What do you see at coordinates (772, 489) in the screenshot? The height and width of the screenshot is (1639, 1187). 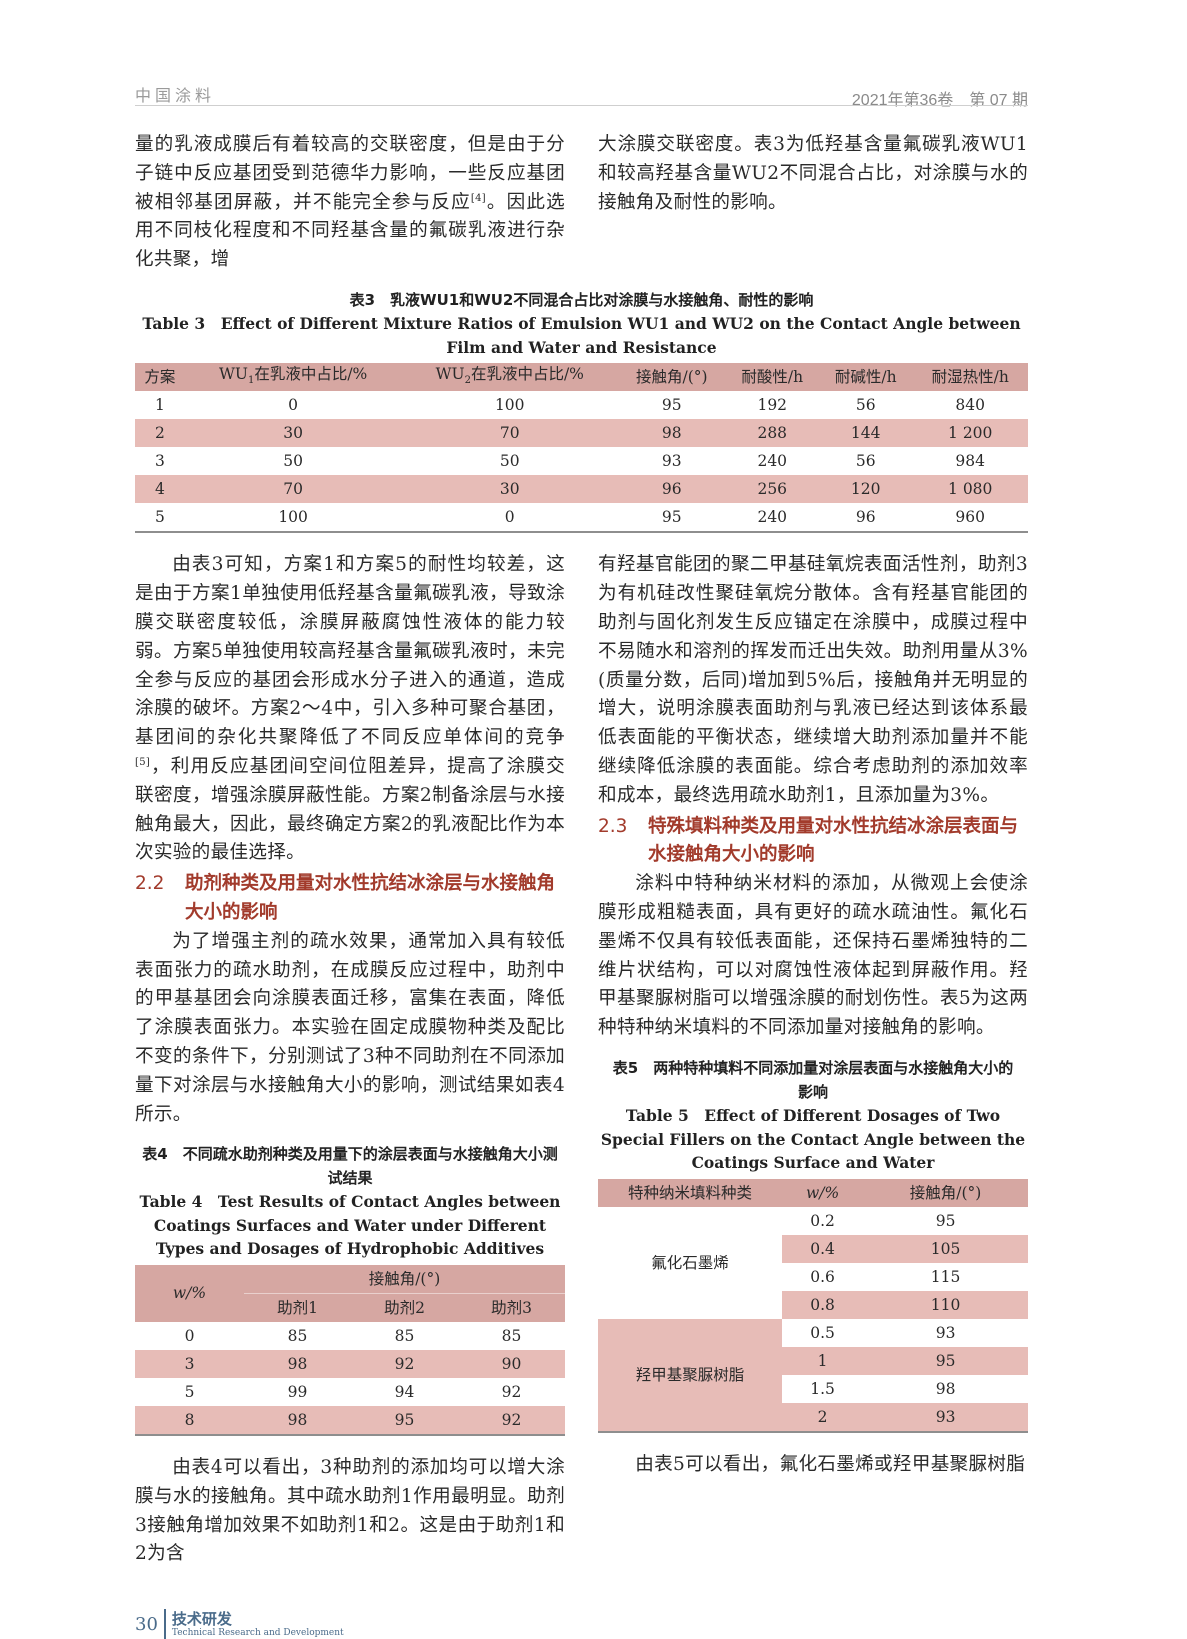 I see `table-cell: 256` at bounding box center [772, 489].